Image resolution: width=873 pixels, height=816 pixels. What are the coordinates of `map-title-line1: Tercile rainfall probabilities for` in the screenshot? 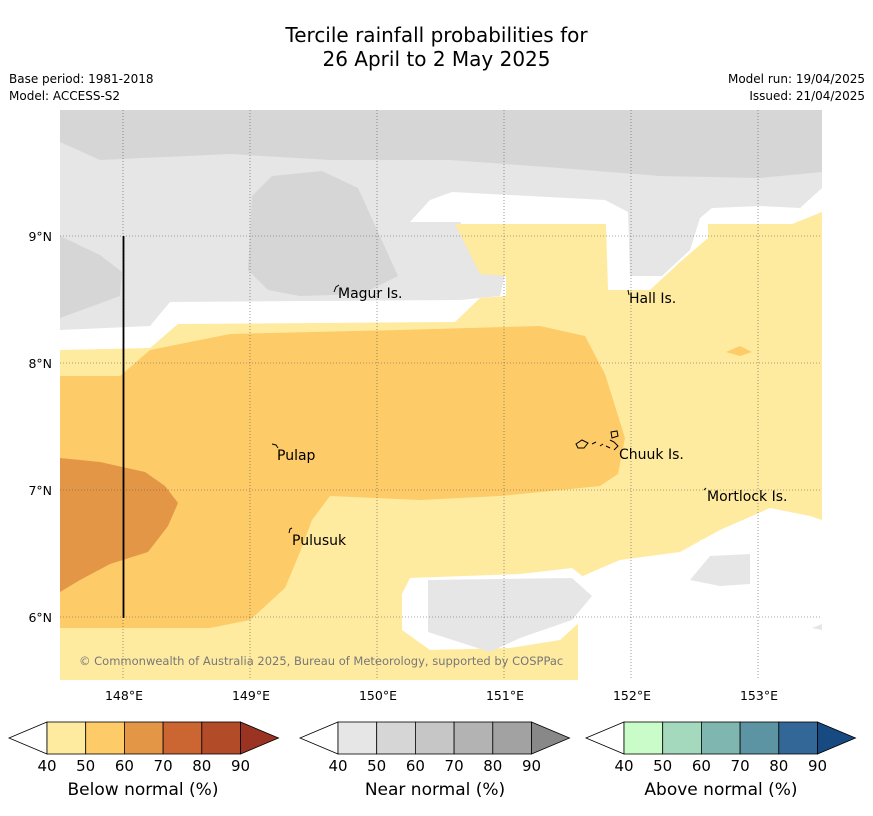 It's located at (436, 35).